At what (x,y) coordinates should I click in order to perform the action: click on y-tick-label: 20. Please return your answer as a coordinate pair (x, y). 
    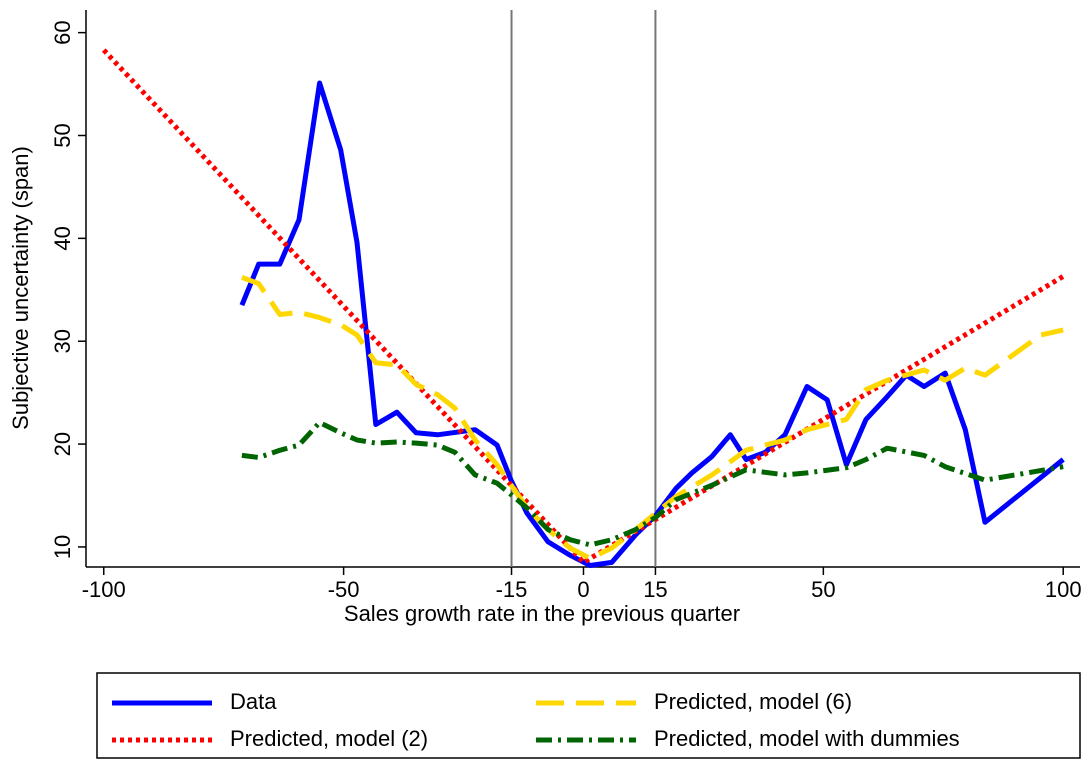
    Looking at the image, I should click on (62, 444).